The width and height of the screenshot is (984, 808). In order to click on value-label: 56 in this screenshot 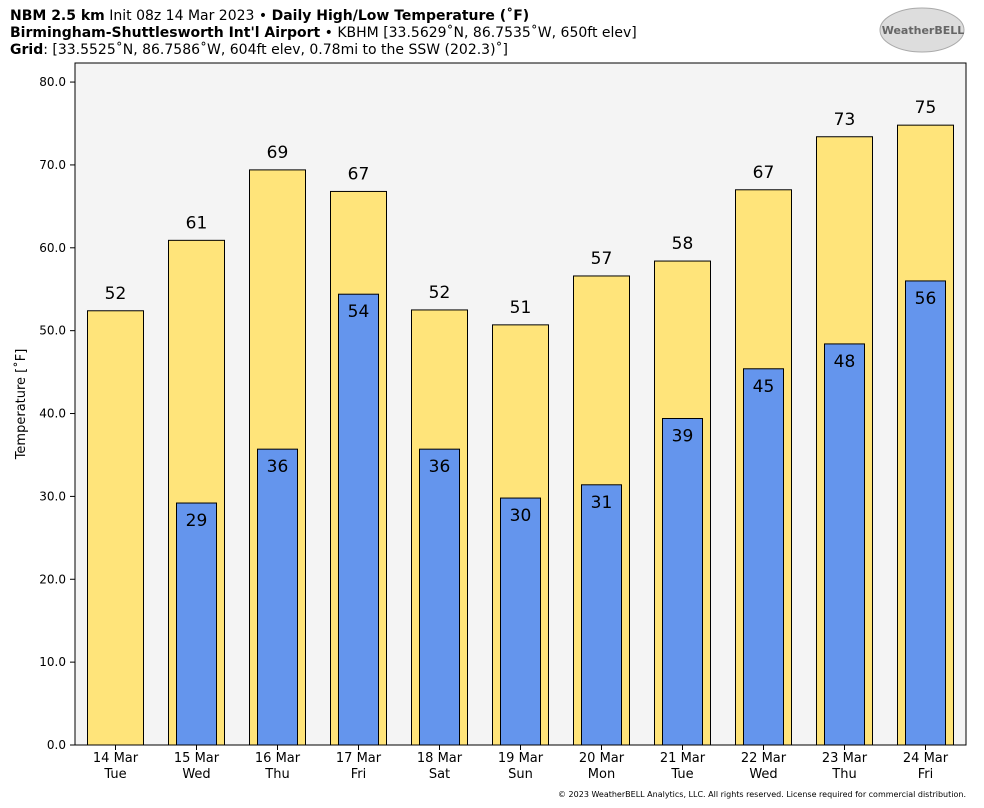, I will do `click(926, 299)`.